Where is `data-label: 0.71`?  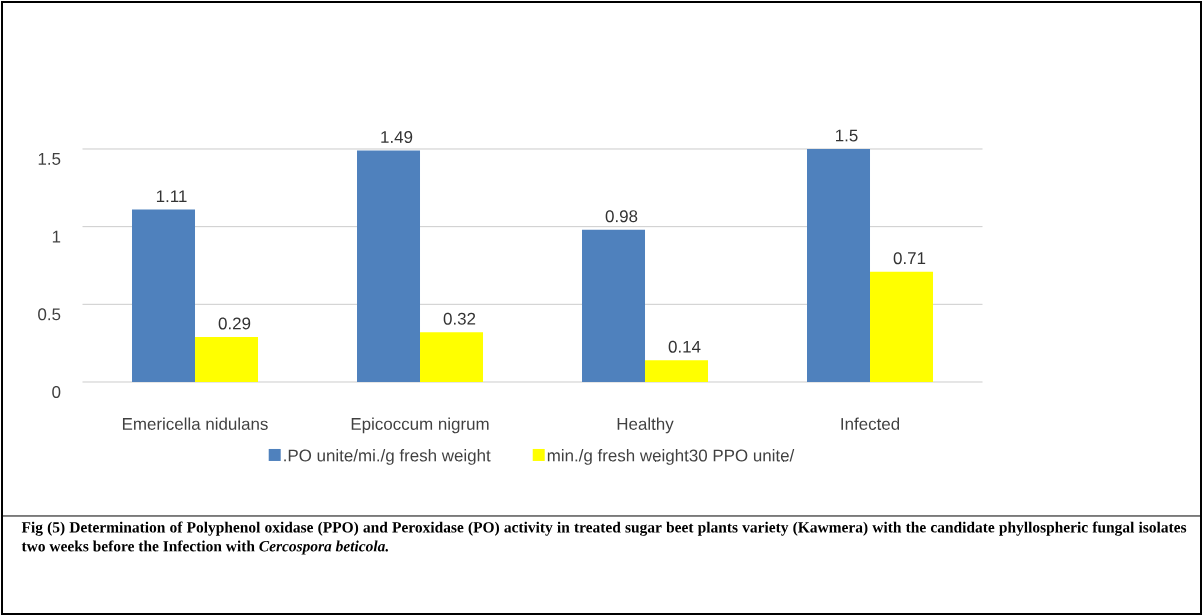
data-label: 0.71 is located at coordinates (909, 258).